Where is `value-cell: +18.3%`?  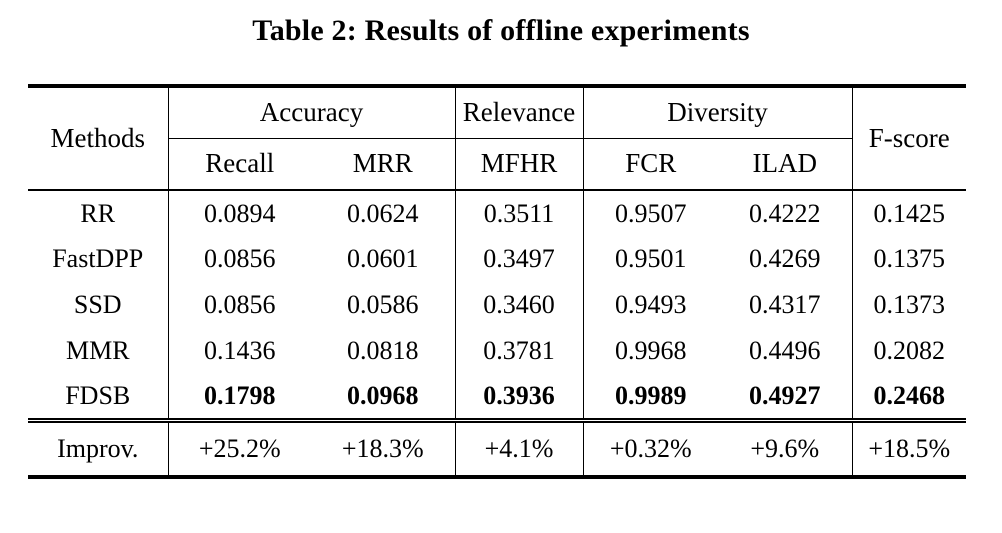
value-cell: +18.3% is located at coordinates (383, 449).